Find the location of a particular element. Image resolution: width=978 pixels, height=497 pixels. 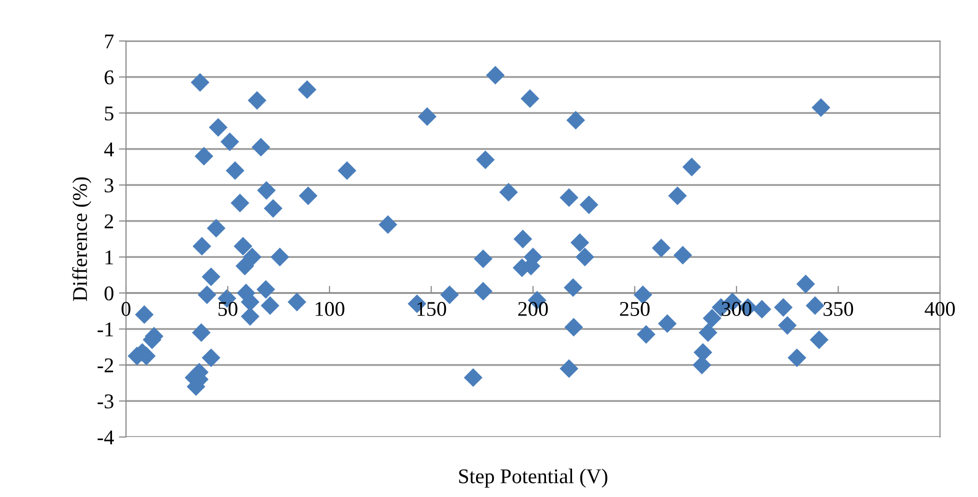

x-tick-label: 400 is located at coordinates (939, 309).